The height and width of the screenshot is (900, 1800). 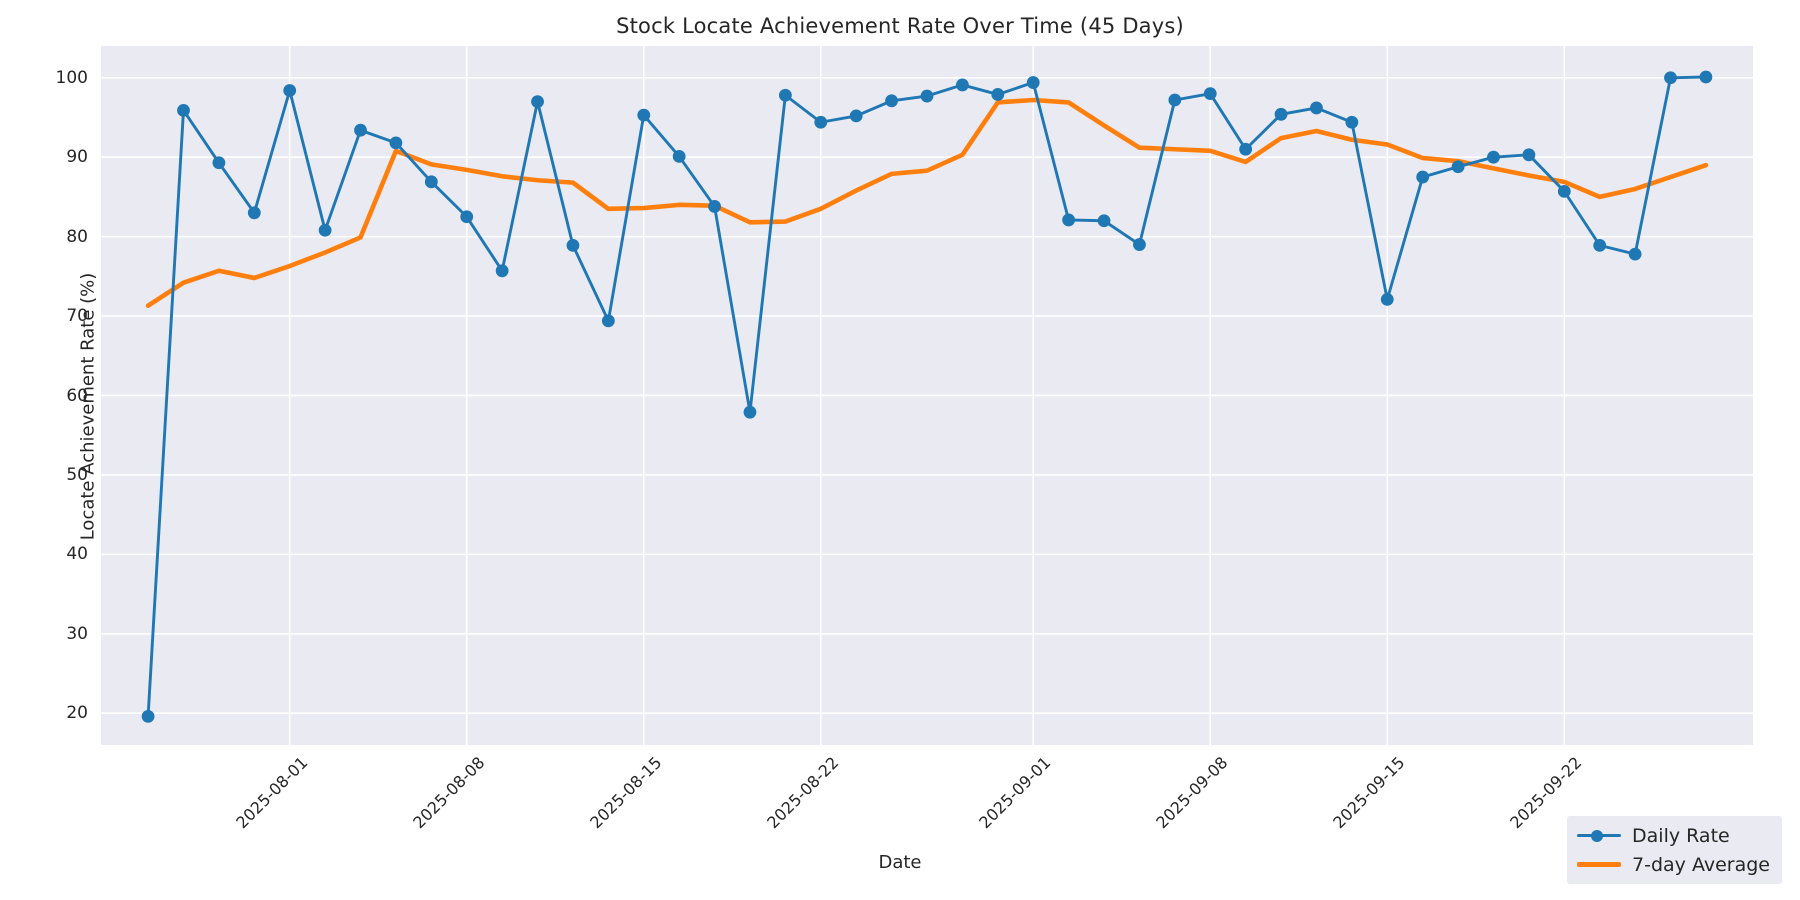 I want to click on legend-item: 7-day Average, so click(x=1673, y=864).